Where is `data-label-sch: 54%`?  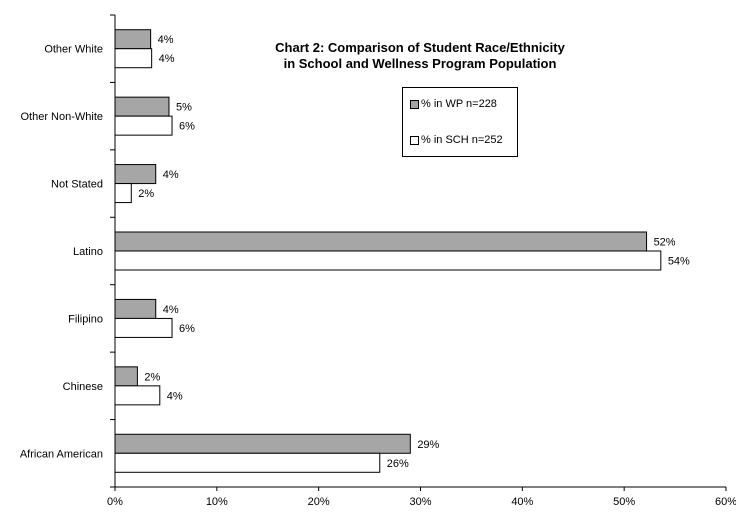
data-label-sch: 54% is located at coordinates (679, 262).